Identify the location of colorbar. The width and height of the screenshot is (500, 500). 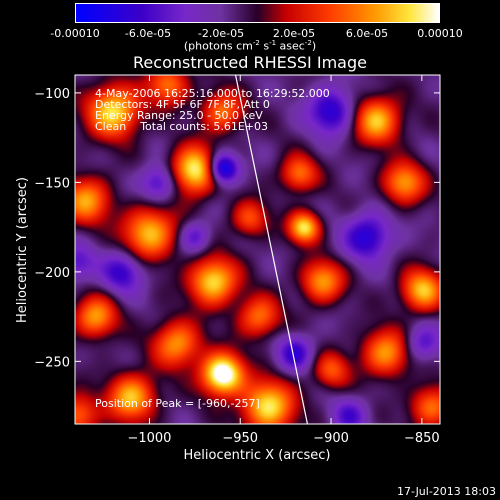
(257, 13).